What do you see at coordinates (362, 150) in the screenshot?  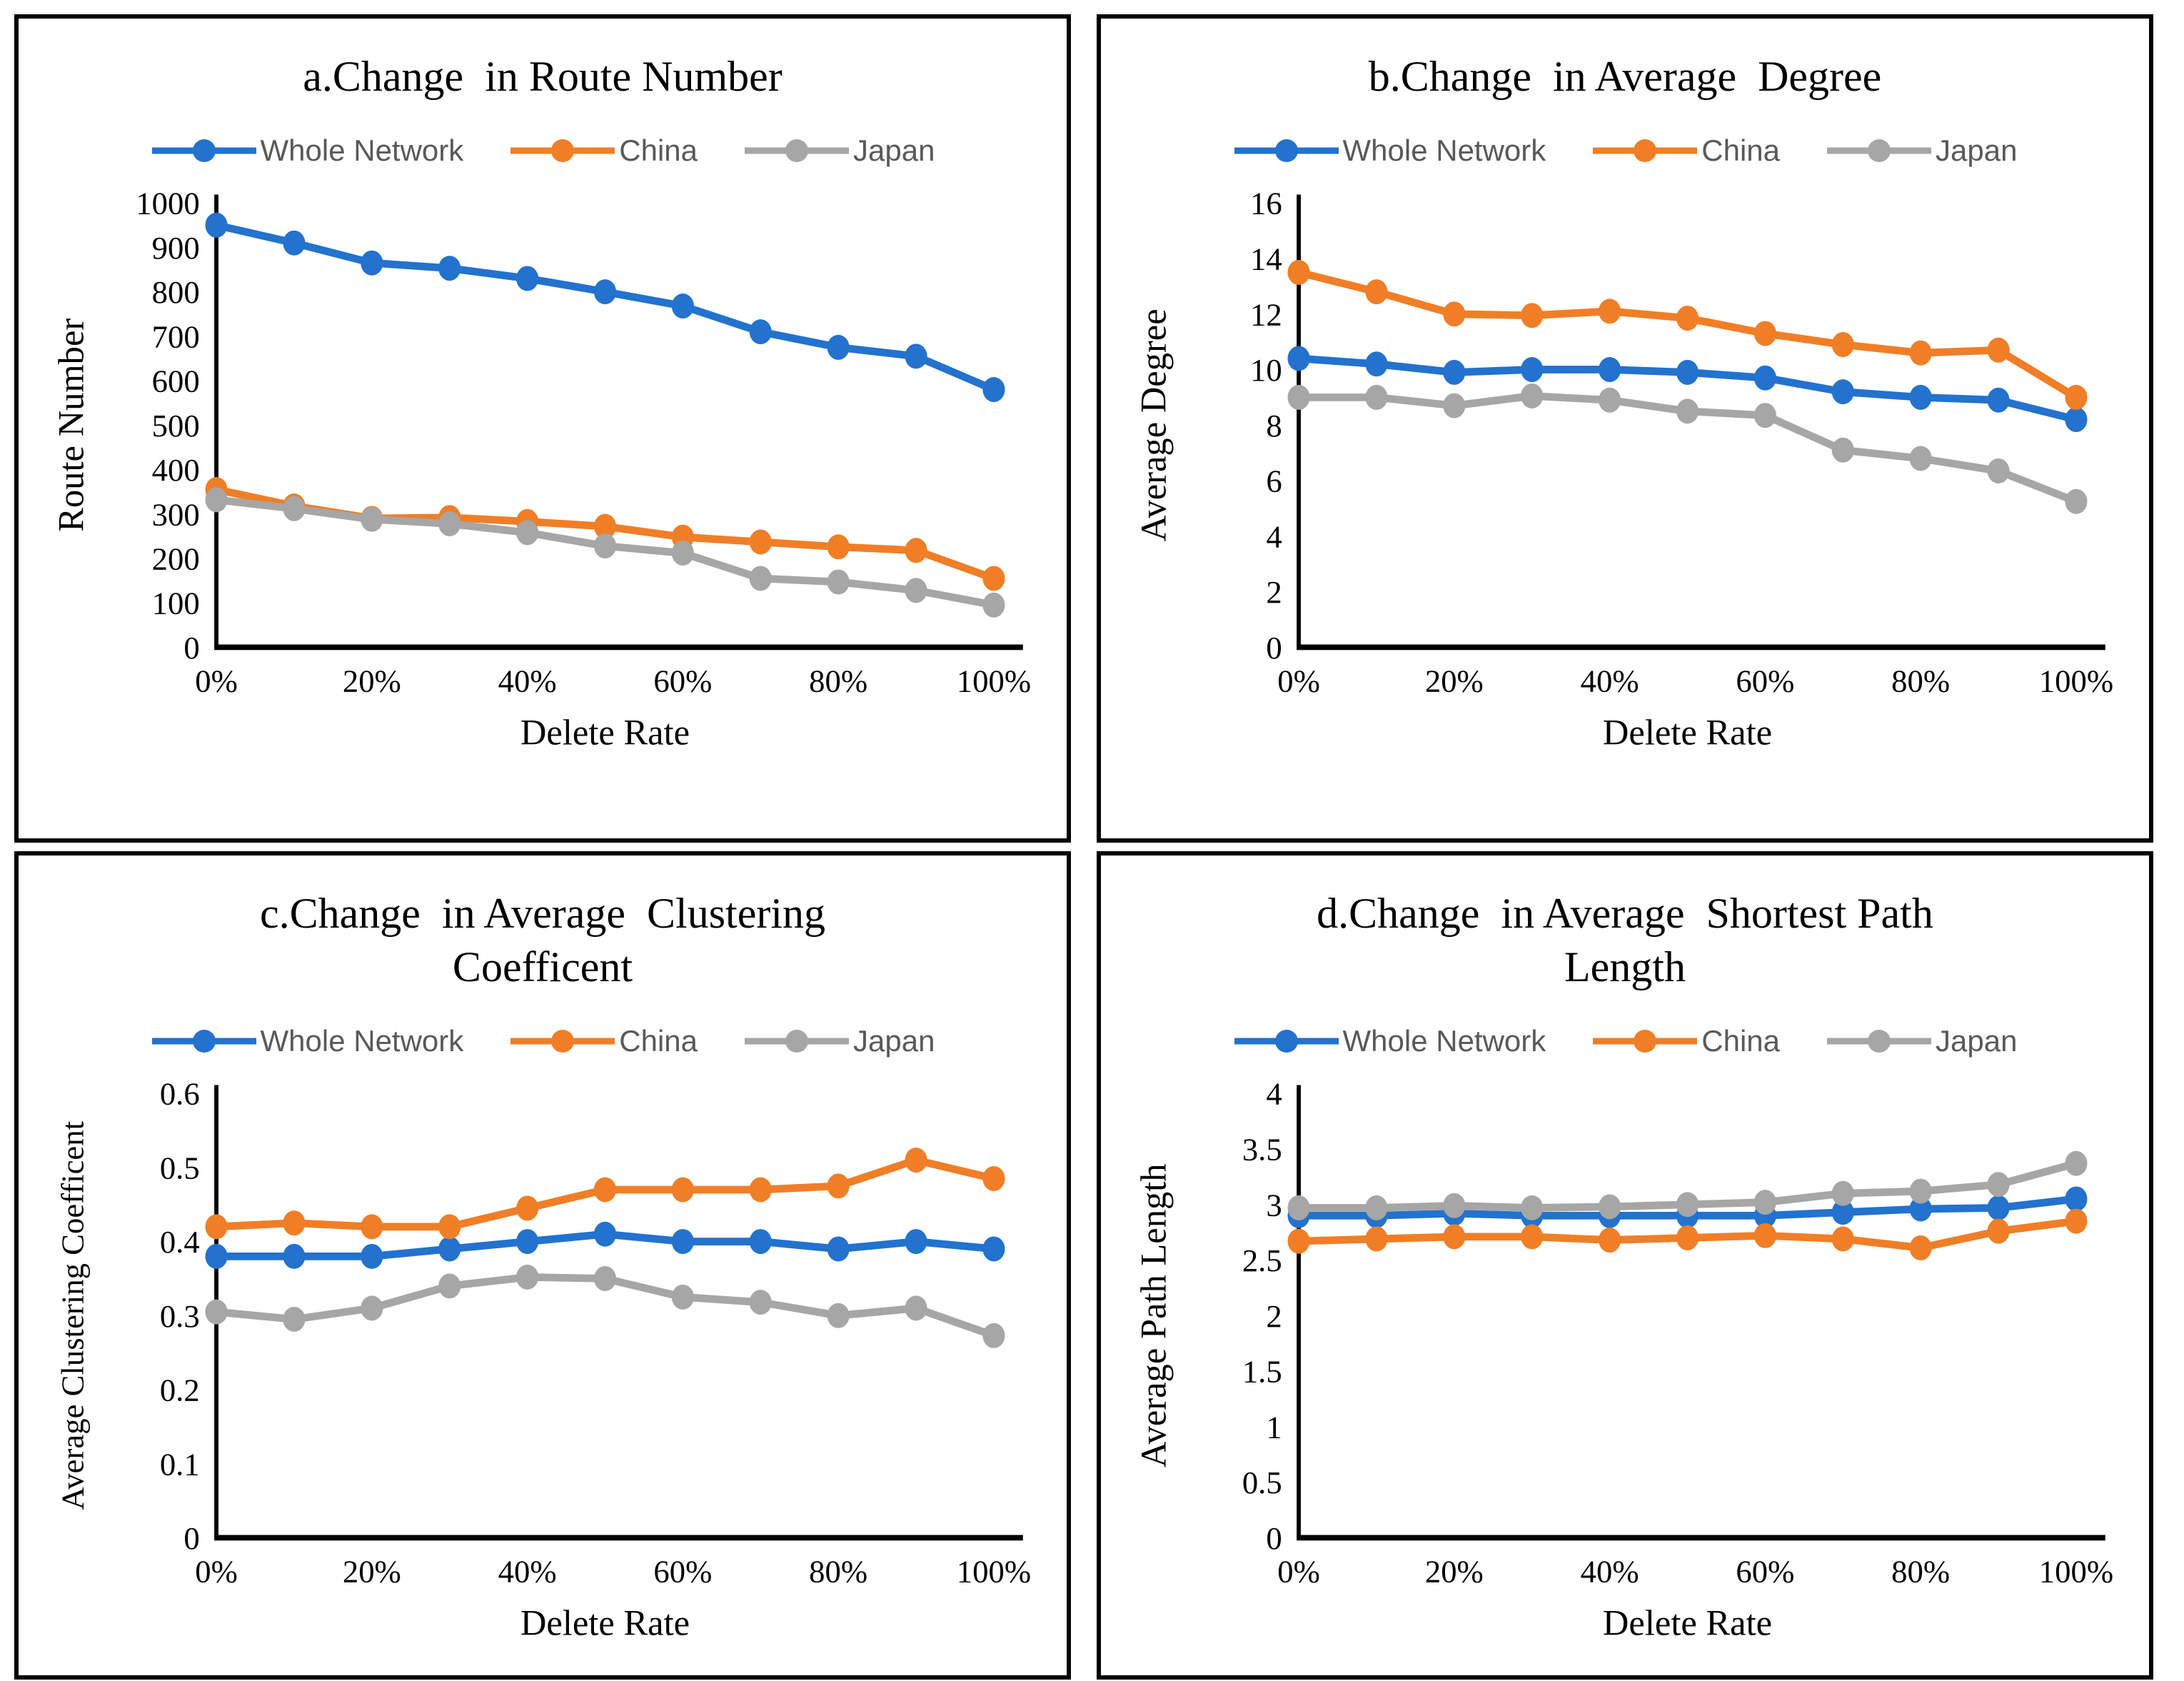 I see `legend-label: Whole Network` at bounding box center [362, 150].